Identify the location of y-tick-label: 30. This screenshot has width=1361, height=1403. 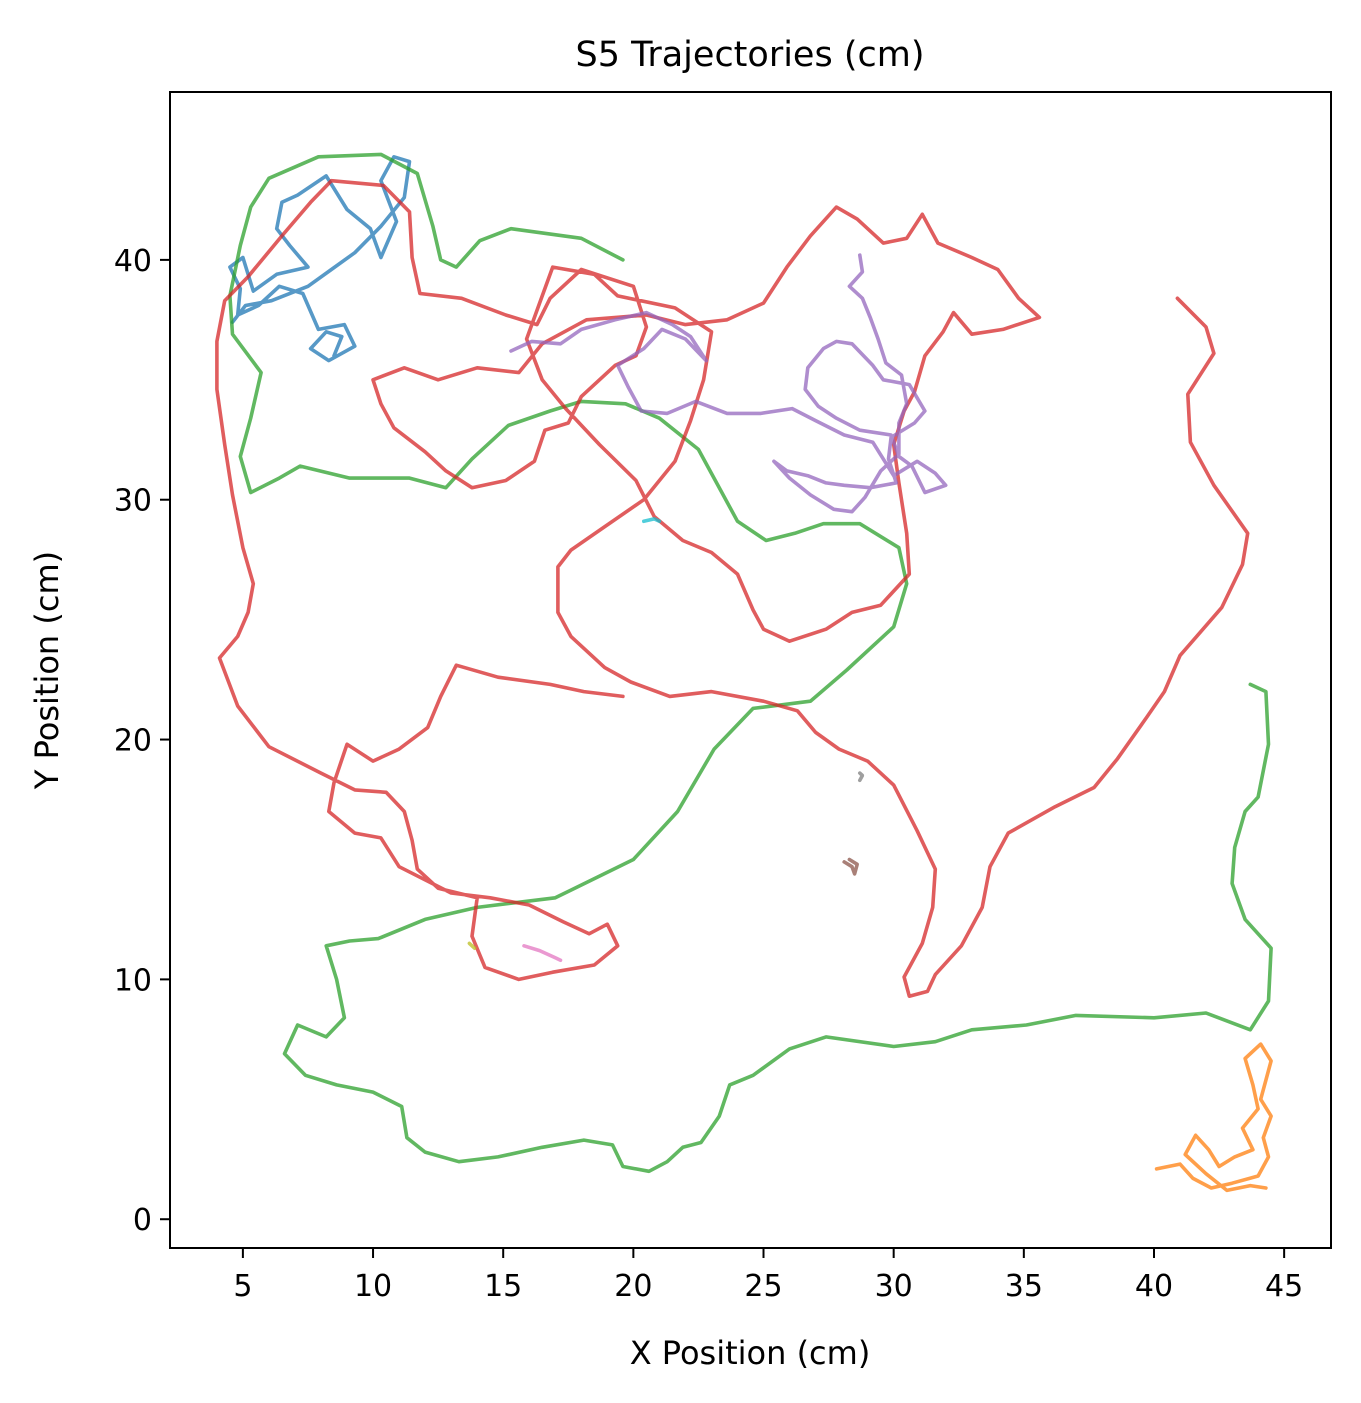
(133, 501).